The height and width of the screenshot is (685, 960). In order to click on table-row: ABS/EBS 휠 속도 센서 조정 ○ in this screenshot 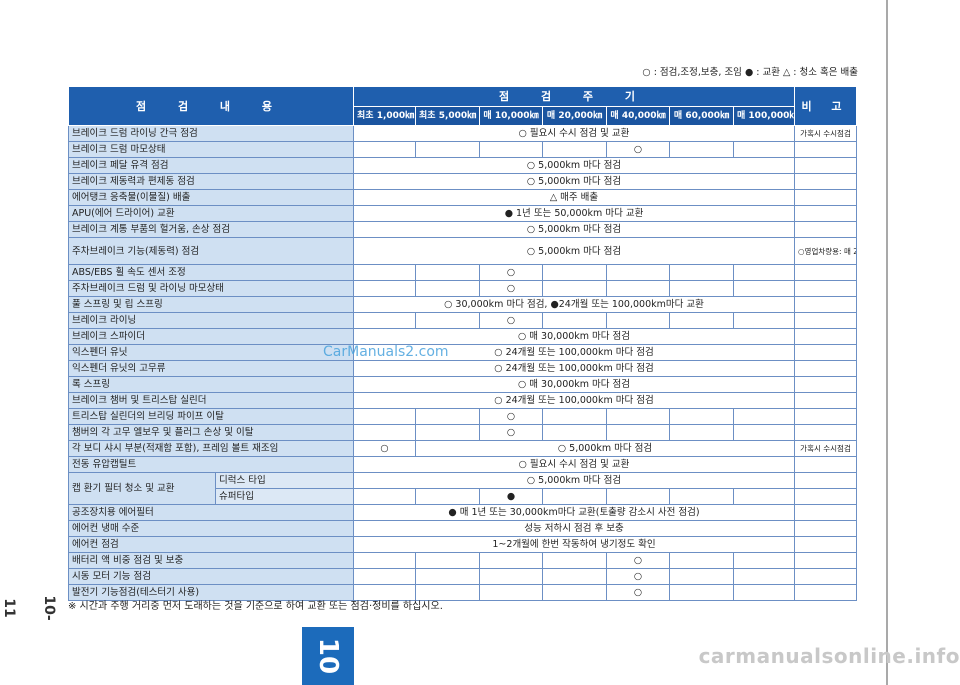, I will do `click(463, 272)`.